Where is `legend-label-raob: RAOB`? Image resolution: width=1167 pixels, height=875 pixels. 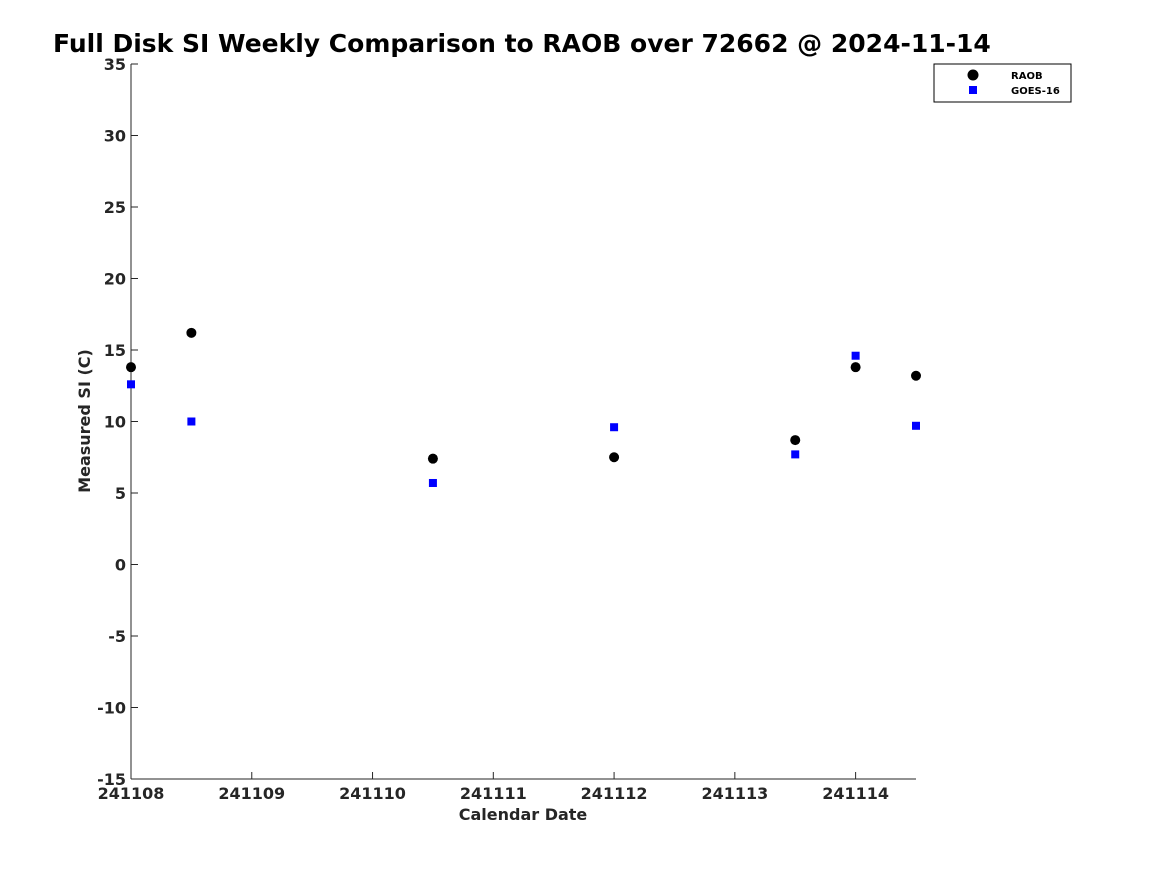 legend-label-raob: RAOB is located at coordinates (1027, 76).